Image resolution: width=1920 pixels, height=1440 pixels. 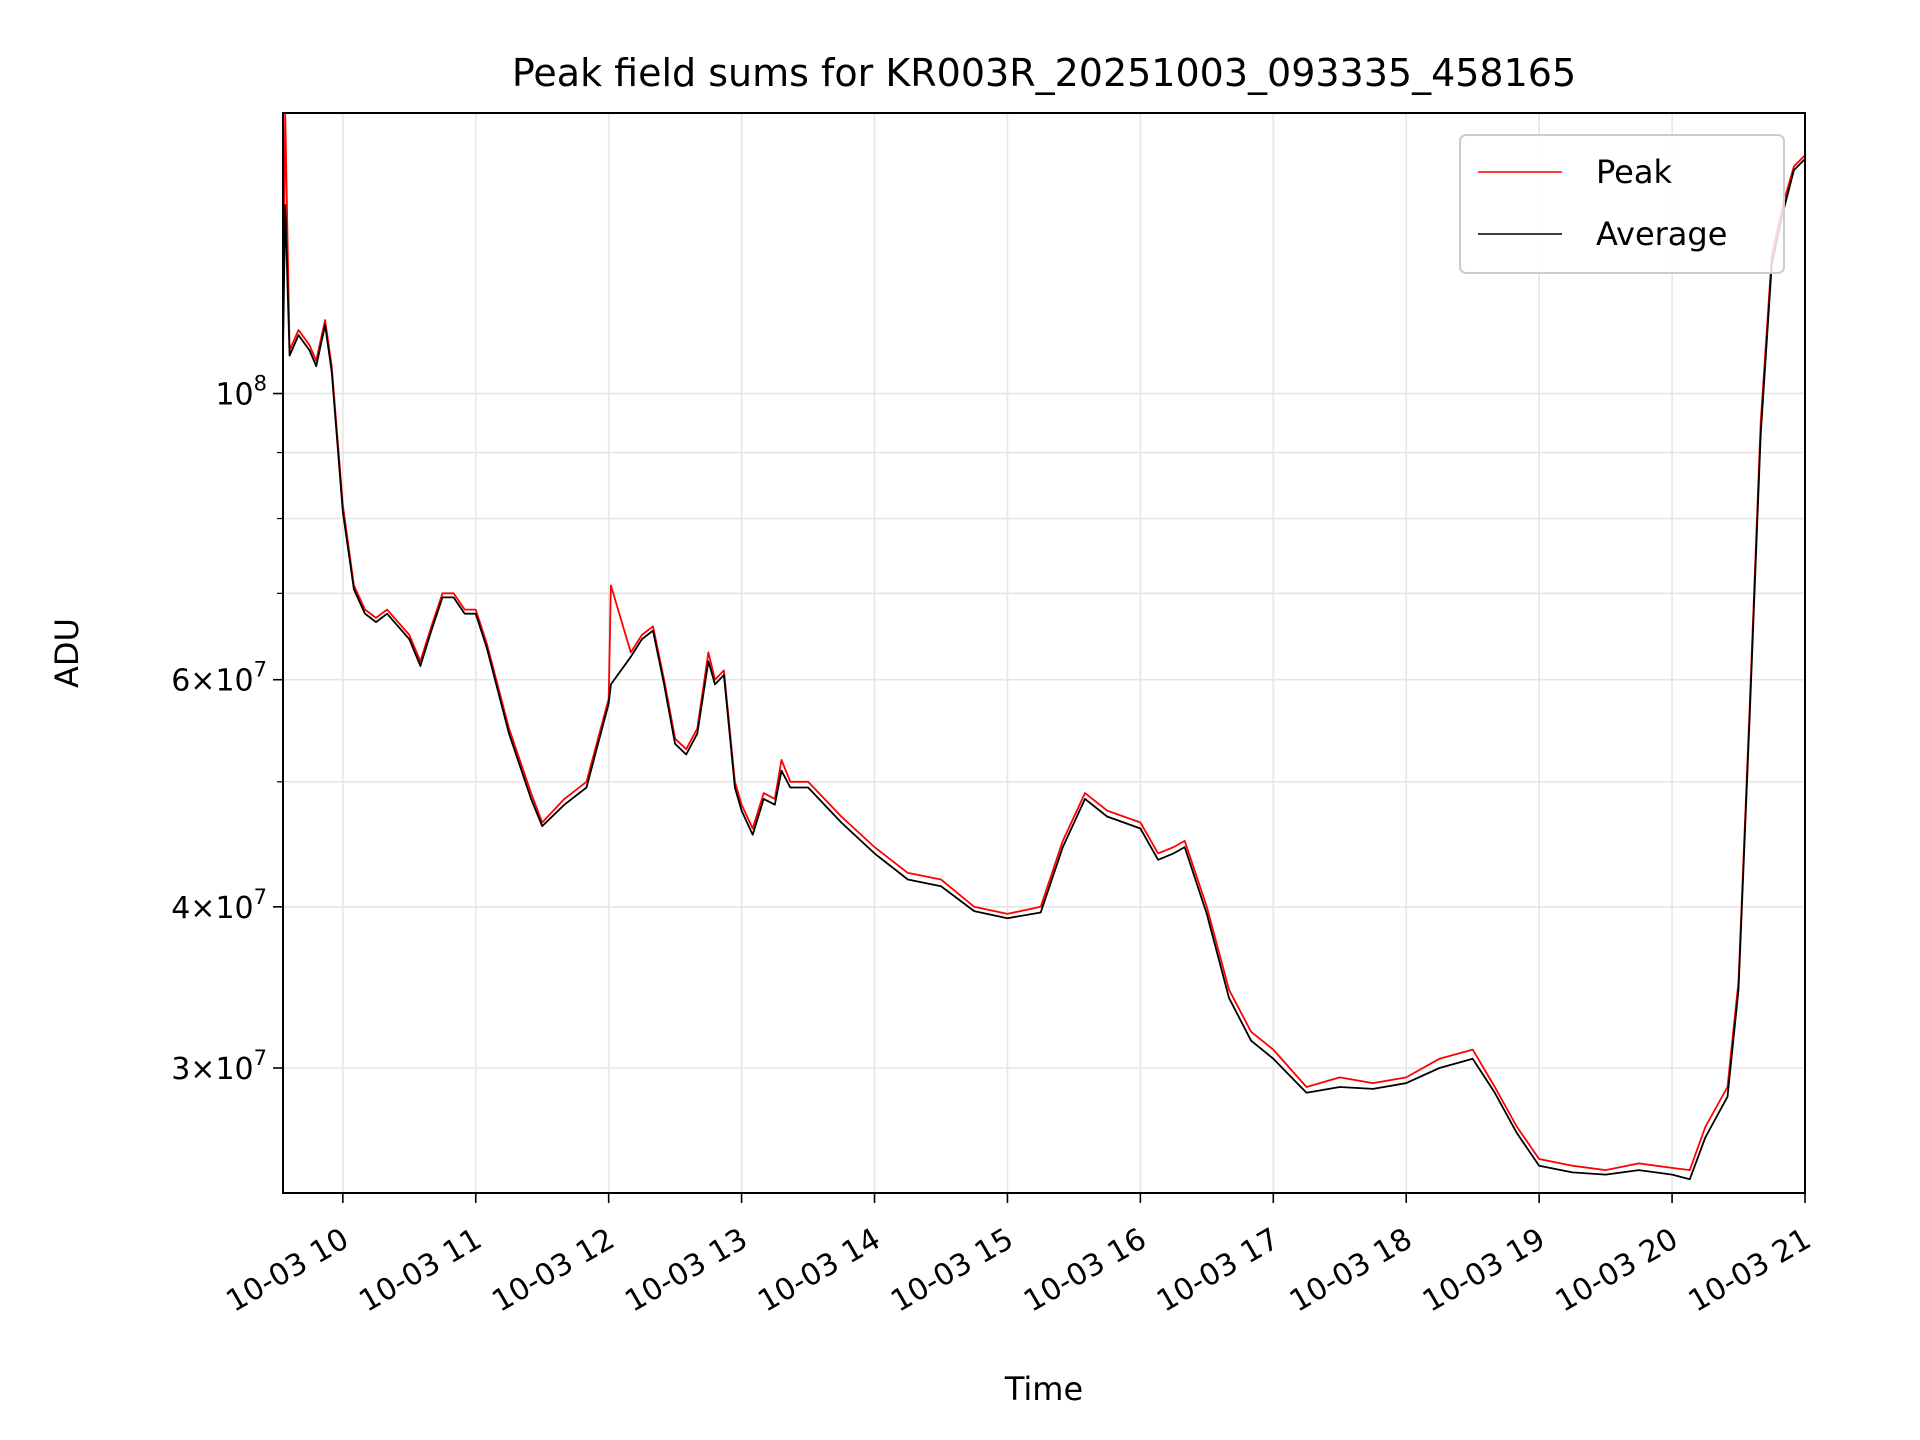 What do you see at coordinates (180, 1069) in the screenshot?
I see `y-tick-mantissa: 3` at bounding box center [180, 1069].